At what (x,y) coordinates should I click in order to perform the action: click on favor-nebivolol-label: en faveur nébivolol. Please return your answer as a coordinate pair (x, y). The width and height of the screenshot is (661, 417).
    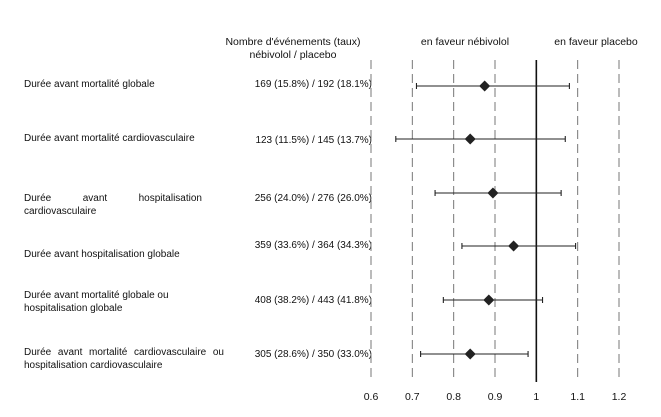
    Looking at the image, I should click on (465, 42).